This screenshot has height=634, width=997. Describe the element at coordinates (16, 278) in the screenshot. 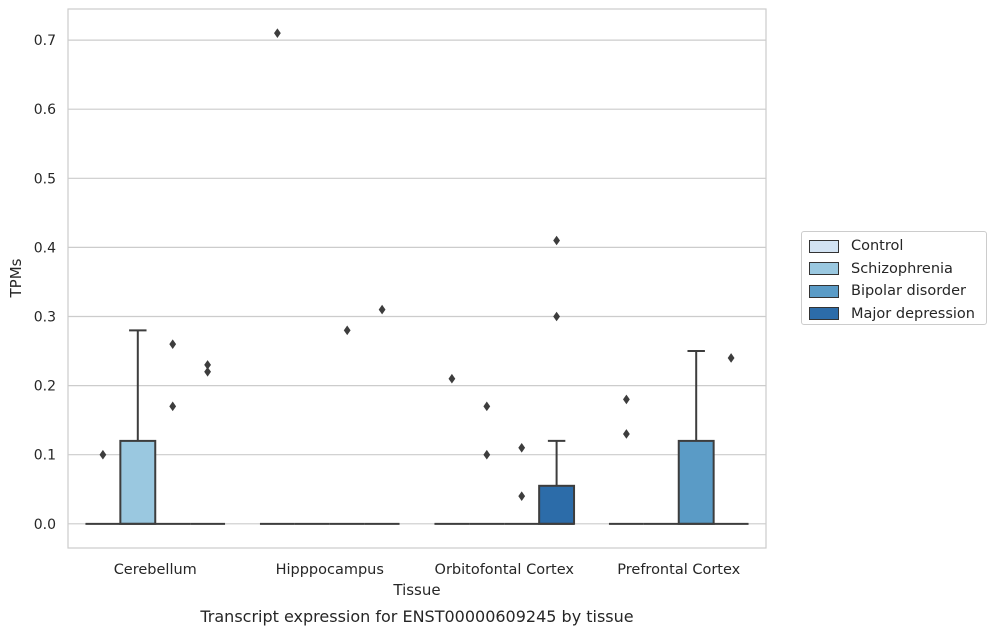

I see `y-axis-label: TPMs` at that location.